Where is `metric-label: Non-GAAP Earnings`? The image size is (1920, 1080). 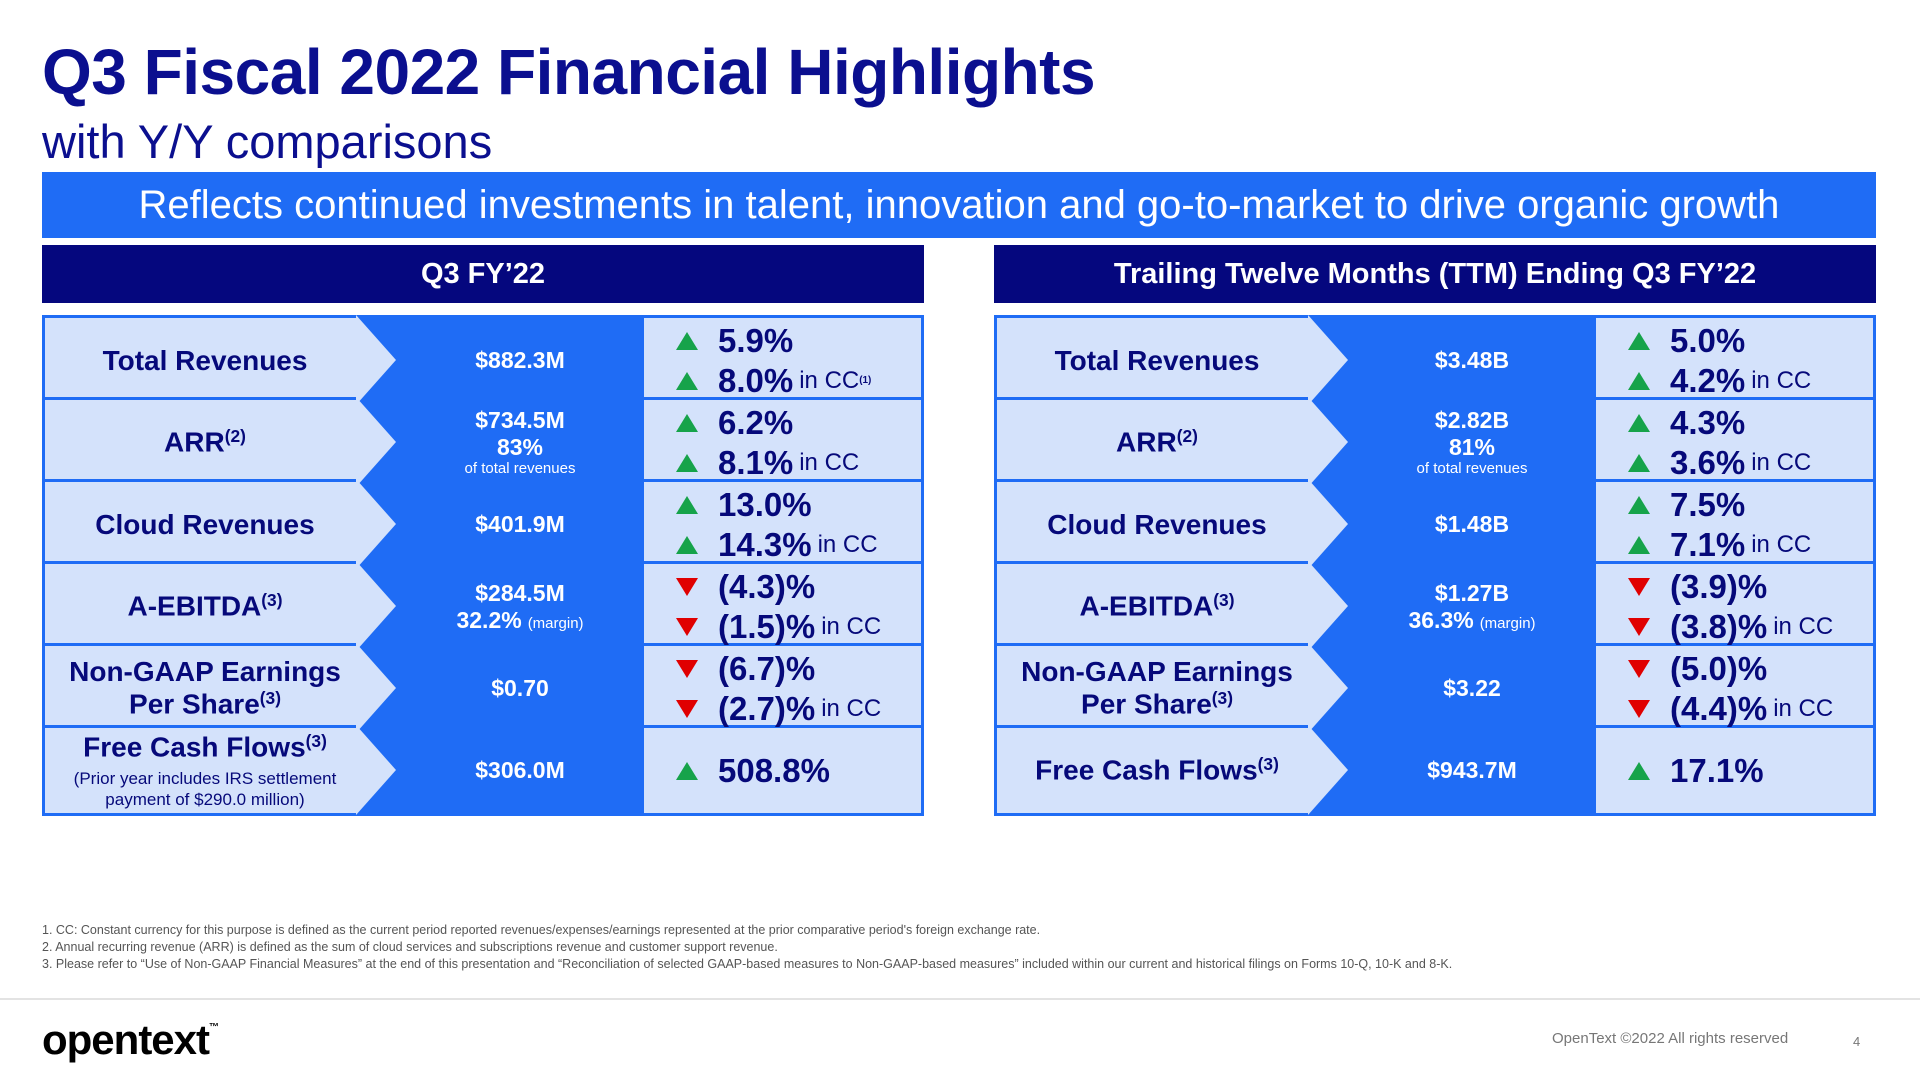
metric-label: Non-GAAP Earnings is located at coordinates (205, 672).